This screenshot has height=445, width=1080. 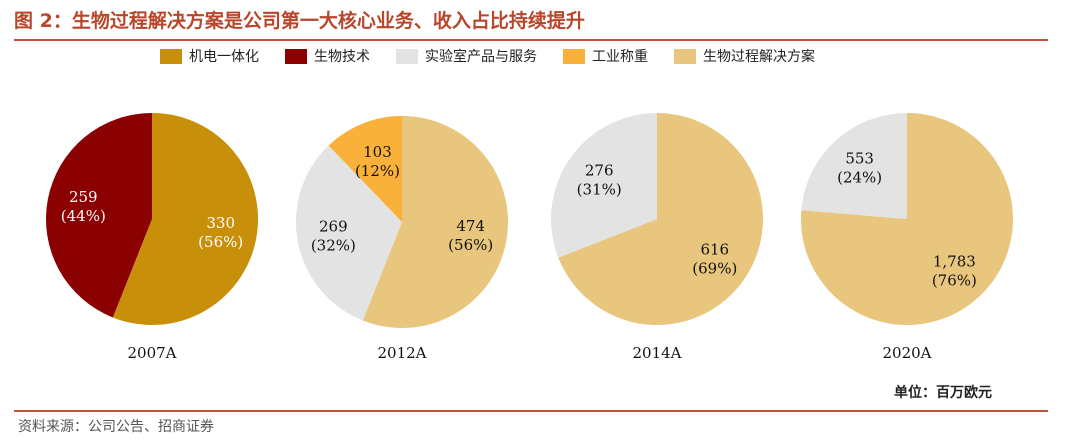 What do you see at coordinates (954, 261) in the screenshot?
I see `slice-value-label: 1,783` at bounding box center [954, 261].